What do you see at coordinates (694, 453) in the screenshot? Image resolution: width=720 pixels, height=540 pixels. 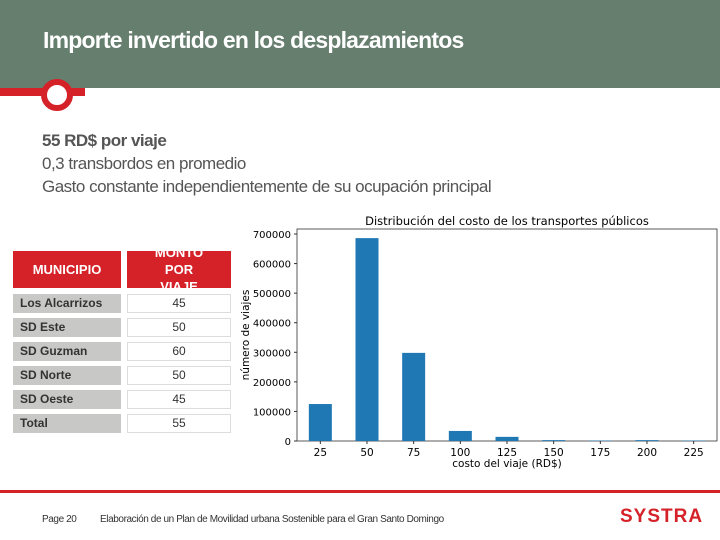 I see `x-tick-label: 225` at bounding box center [694, 453].